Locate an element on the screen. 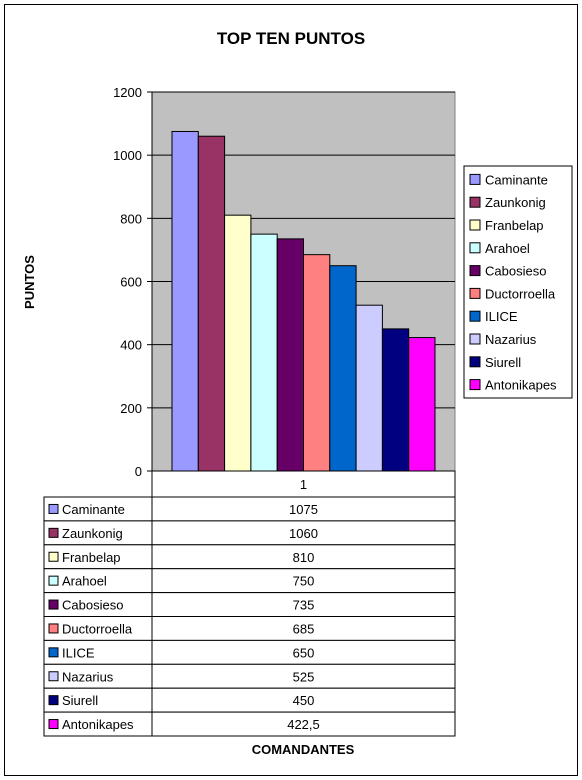 The height and width of the screenshot is (780, 582). y-axis-label: PUNTOS is located at coordinates (29, 282).